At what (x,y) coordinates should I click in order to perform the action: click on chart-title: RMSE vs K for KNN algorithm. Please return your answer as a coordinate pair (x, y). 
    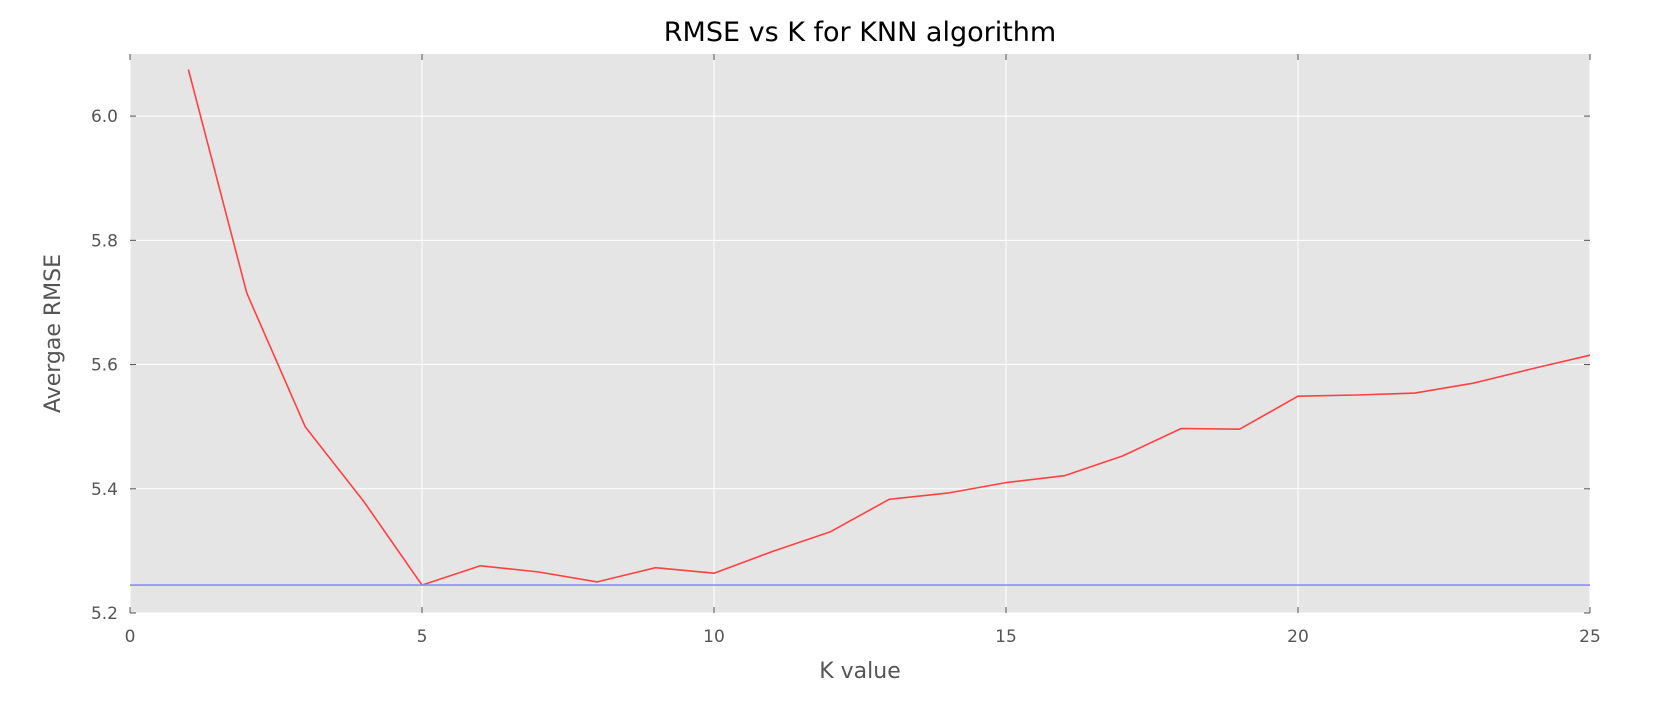
    Looking at the image, I should click on (860, 32).